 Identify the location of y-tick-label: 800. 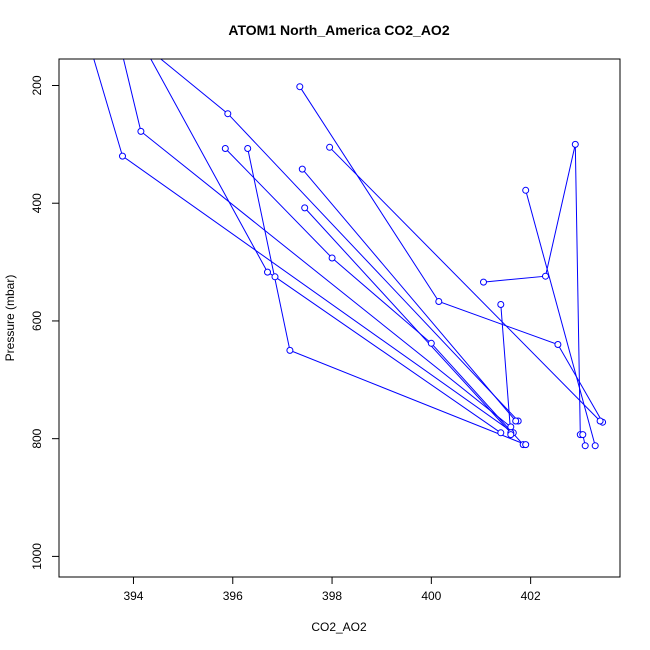
(37, 438).